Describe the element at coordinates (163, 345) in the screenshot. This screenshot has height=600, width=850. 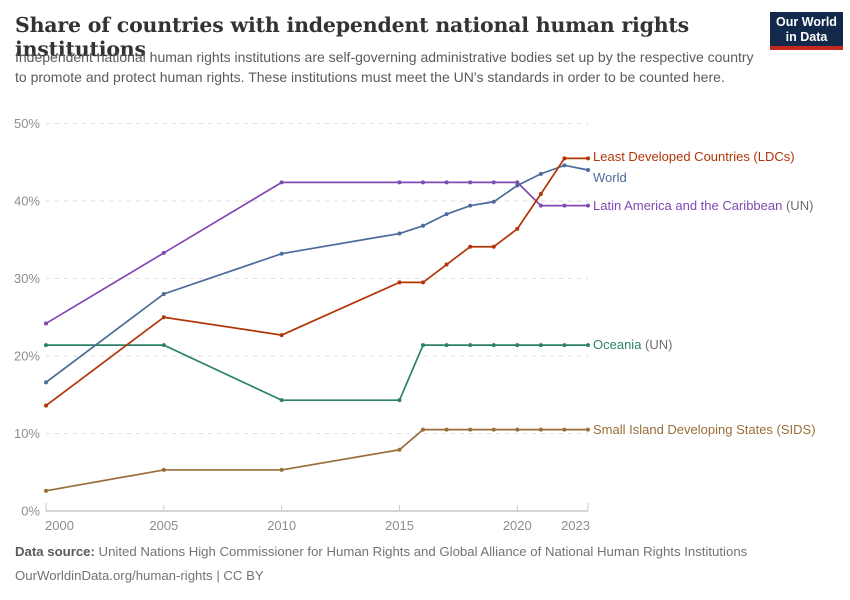
I see `series-point-oceania-2005` at that location.